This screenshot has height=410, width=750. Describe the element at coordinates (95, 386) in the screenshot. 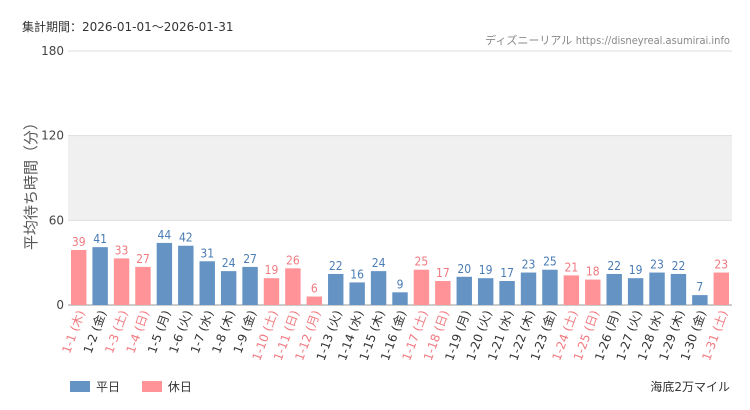

I see `legend-item-weekday: 平日` at that location.